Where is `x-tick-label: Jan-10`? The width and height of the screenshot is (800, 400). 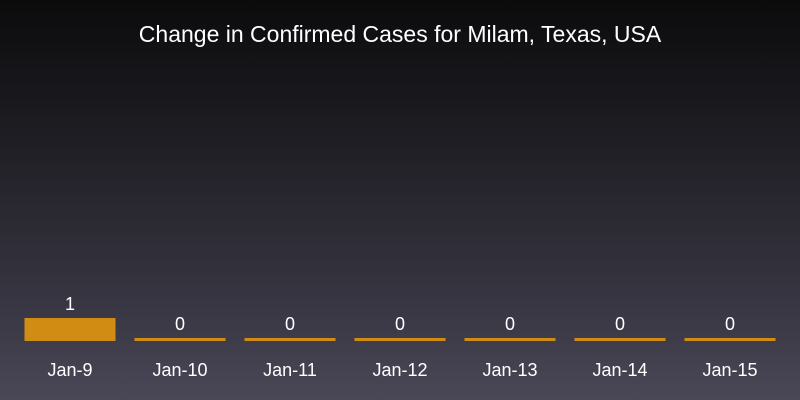 x-tick-label: Jan-10 is located at coordinates (179, 370).